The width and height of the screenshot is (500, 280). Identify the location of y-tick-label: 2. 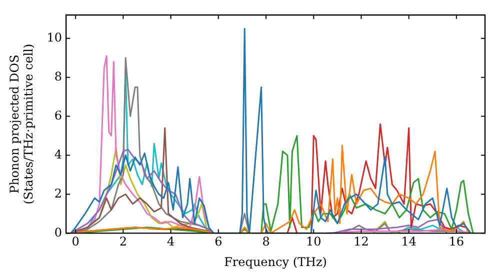
(58, 193).